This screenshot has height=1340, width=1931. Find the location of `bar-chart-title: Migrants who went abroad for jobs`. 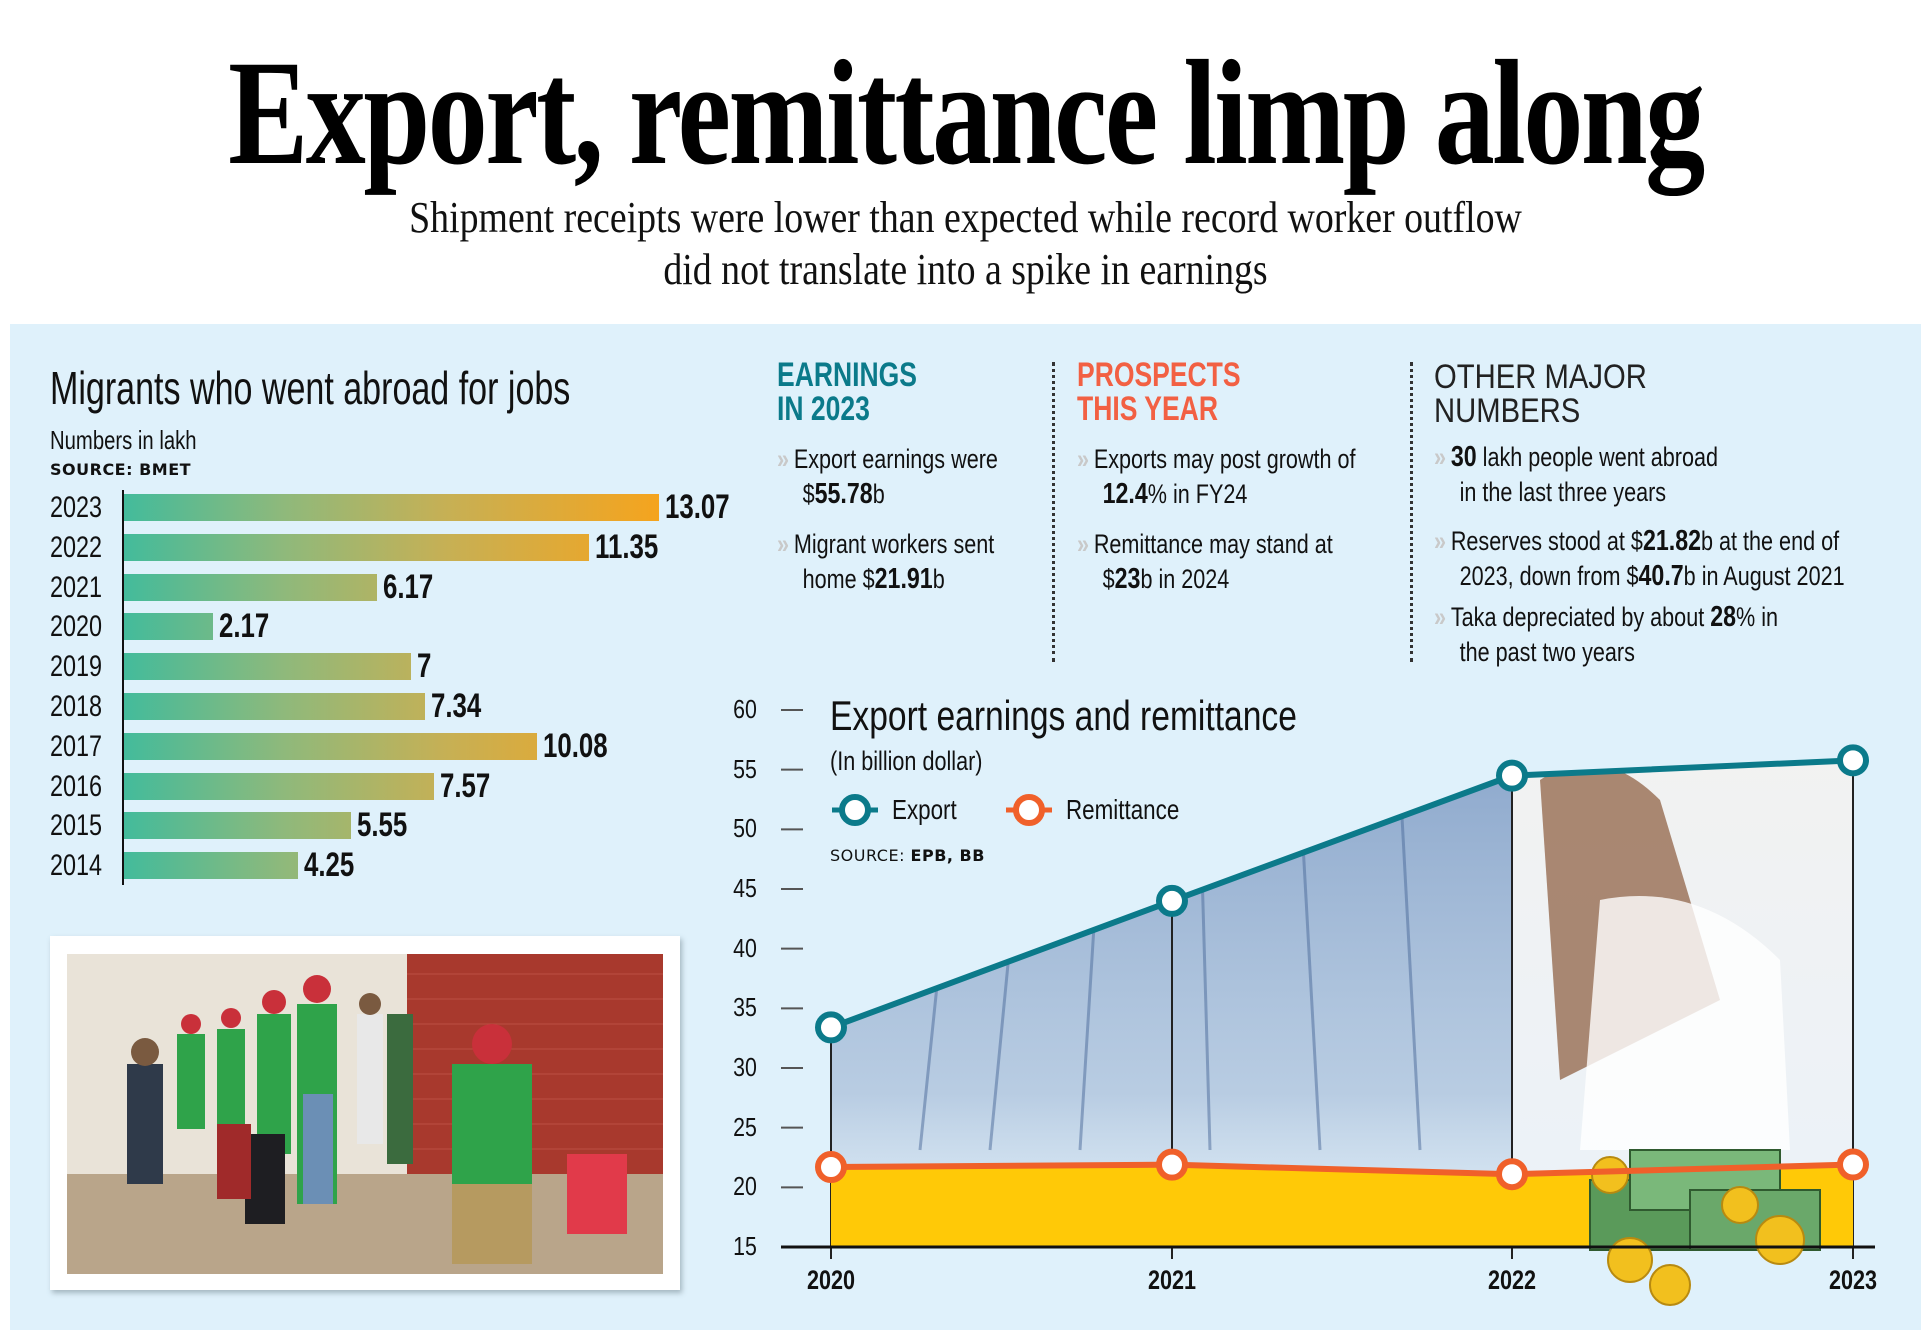

bar-chart-title: Migrants who went abroad for jobs is located at coordinates (310, 388).